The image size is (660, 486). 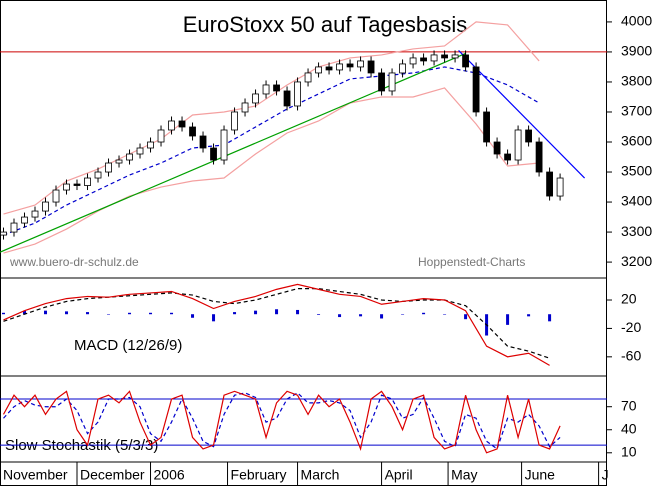 What do you see at coordinates (169, 475) in the screenshot?
I see `x-tick-label: 2006` at bounding box center [169, 475].